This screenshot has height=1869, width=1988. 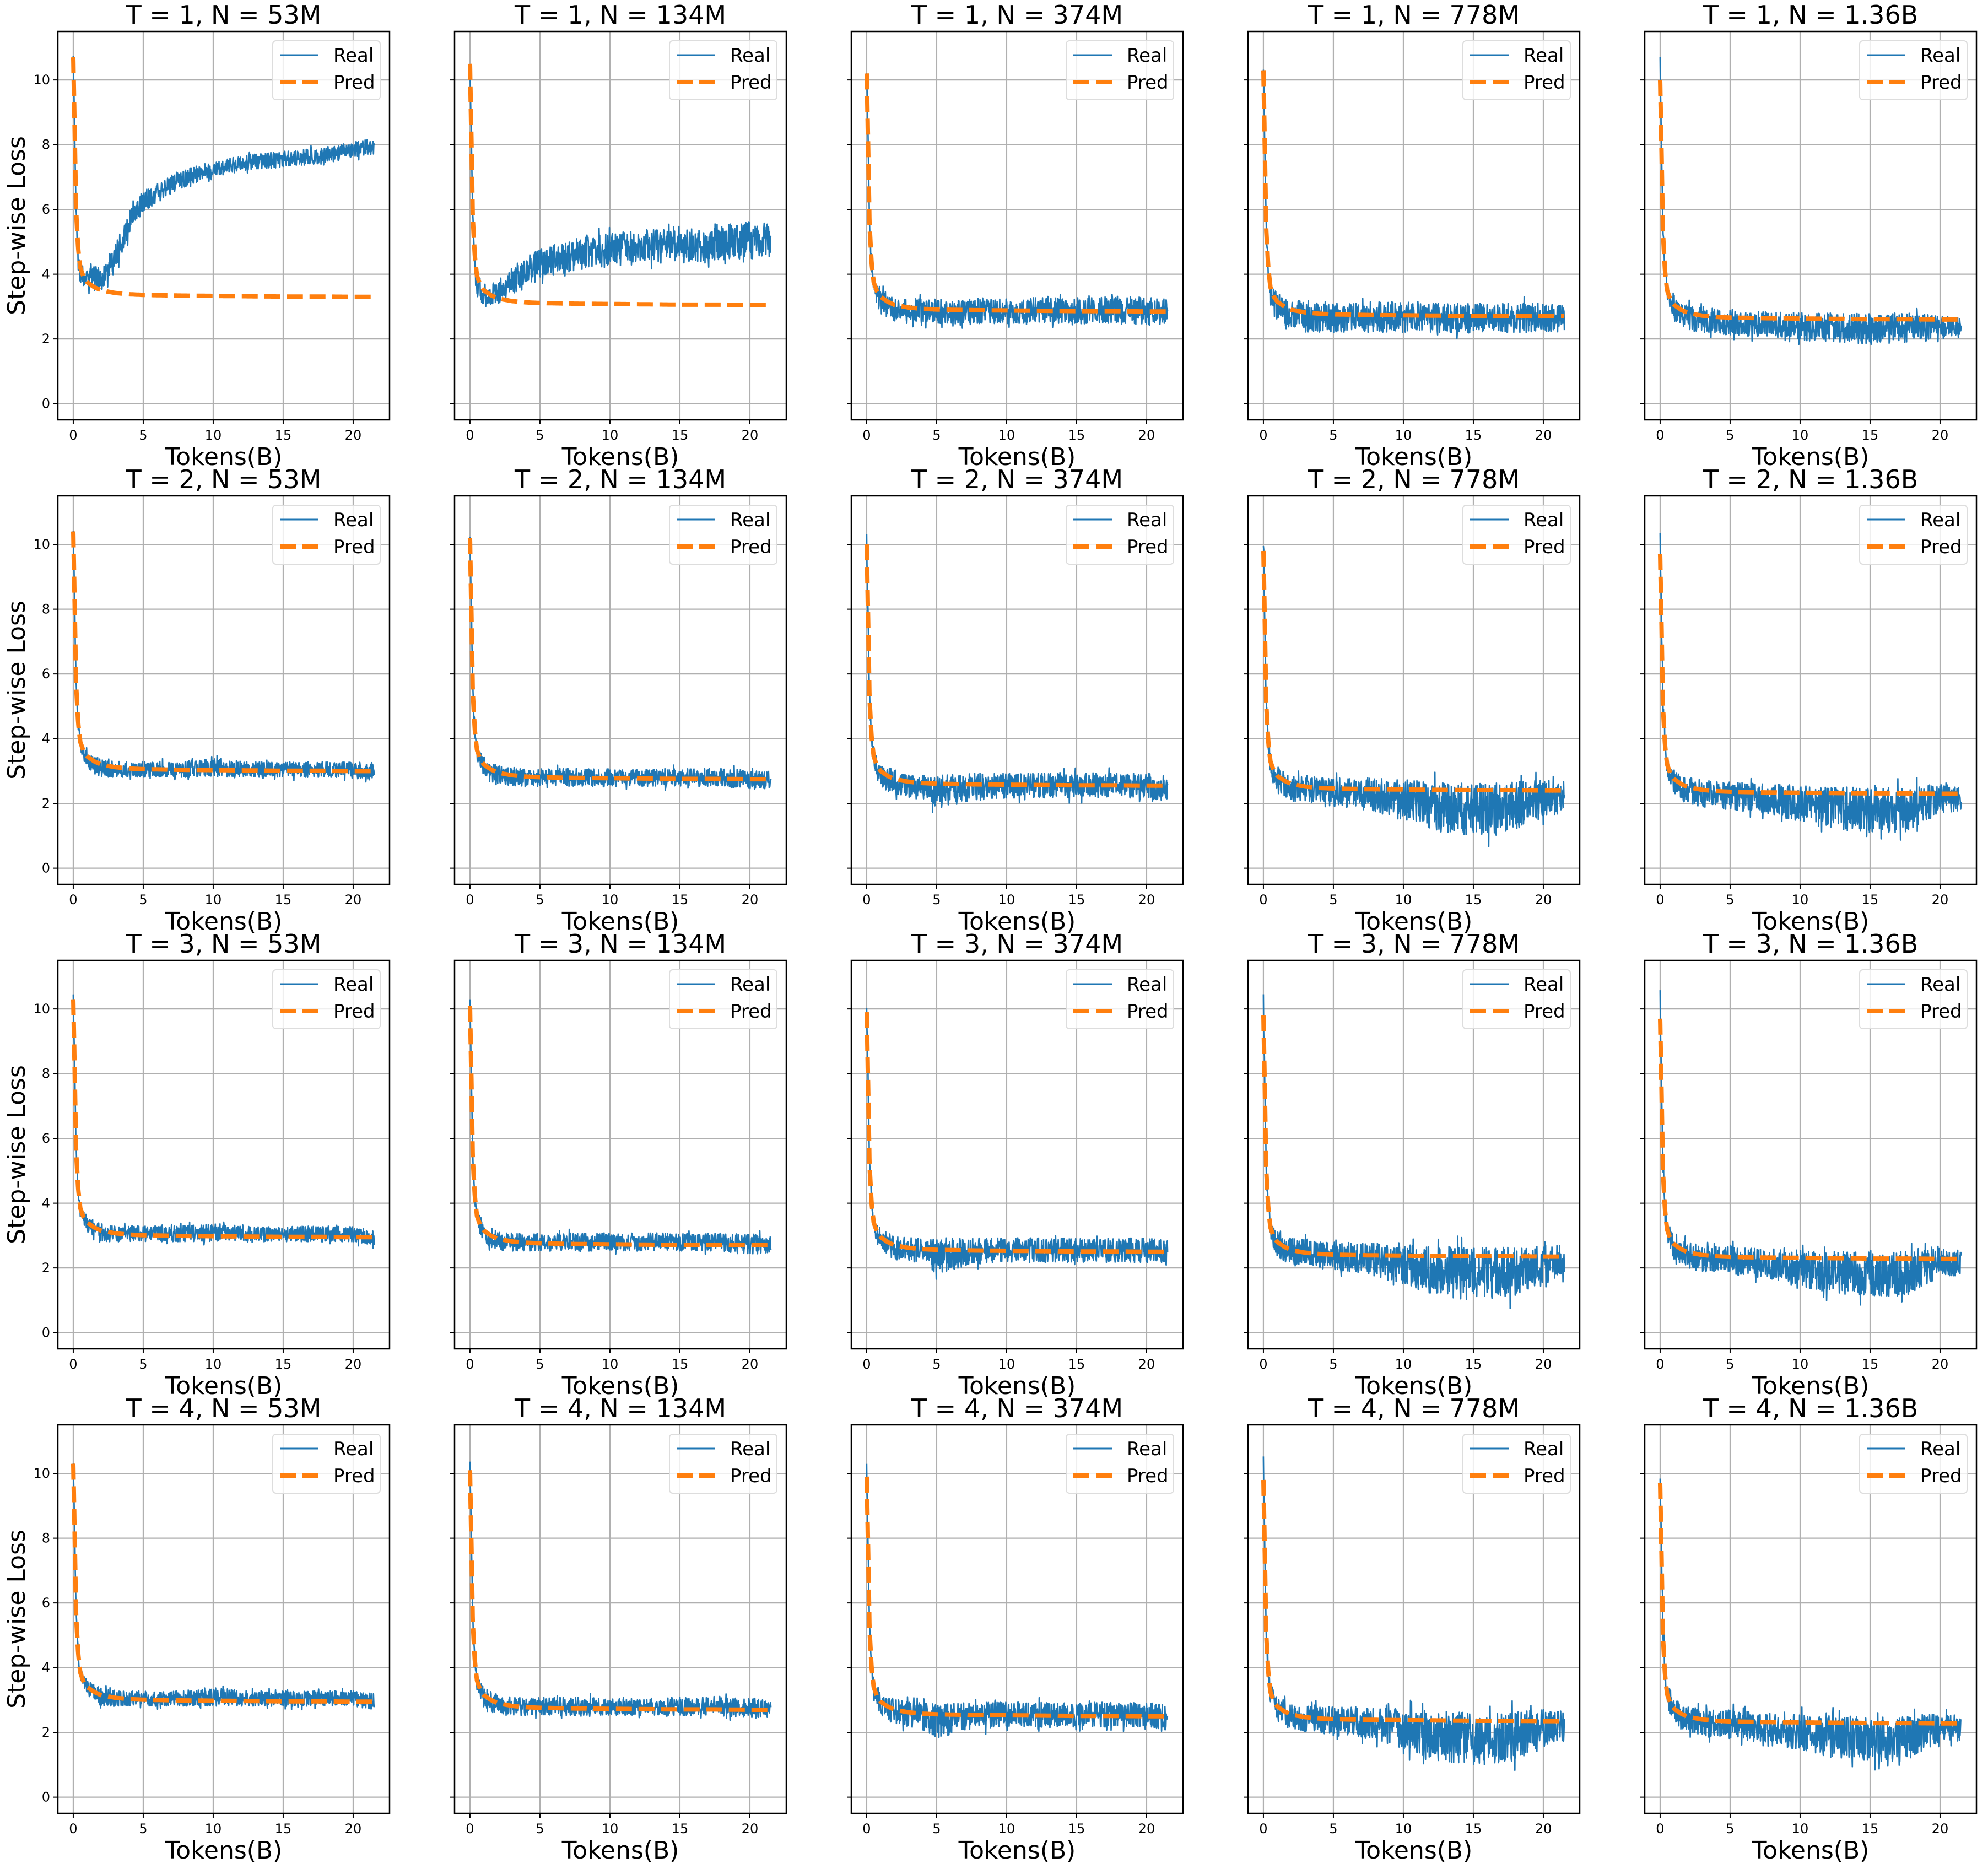 I want to click on y-tick-label: 4, so click(x=46, y=739).